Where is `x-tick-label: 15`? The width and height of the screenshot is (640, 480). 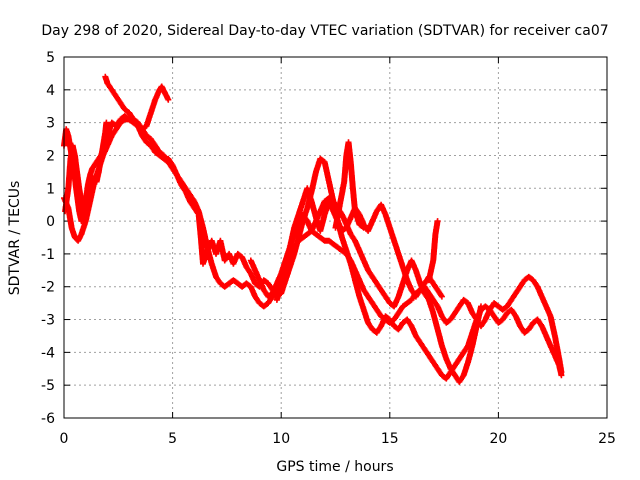 x-tick-label: 15 is located at coordinates (390, 439).